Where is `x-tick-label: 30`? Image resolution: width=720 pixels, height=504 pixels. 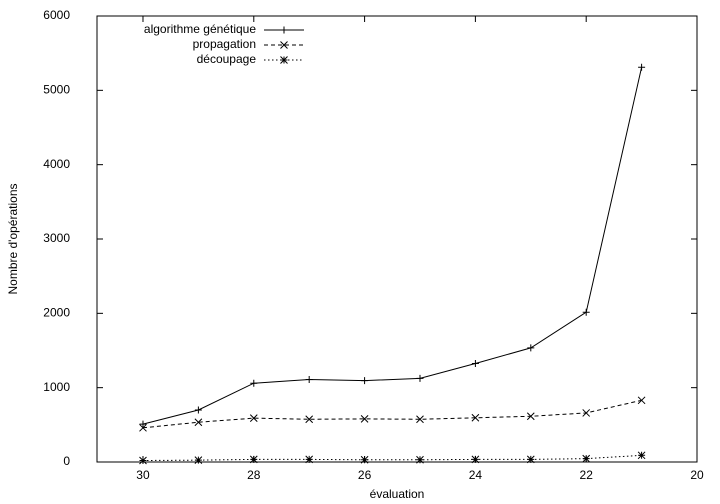
x-tick-label: 30 is located at coordinates (143, 475).